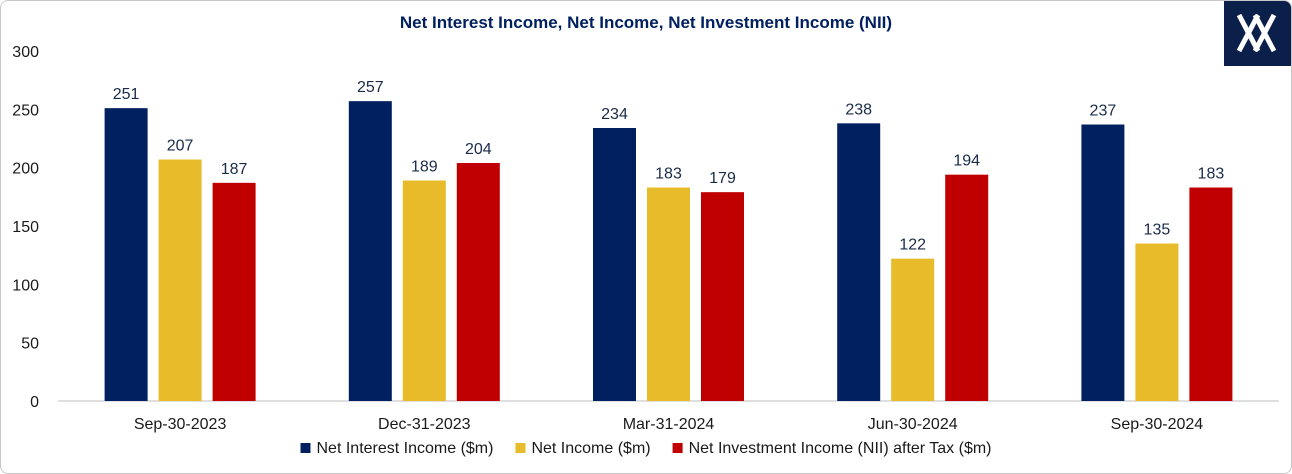 This screenshot has width=1292, height=474. I want to click on x-tick-label: Sep-30-2024, so click(1157, 424).